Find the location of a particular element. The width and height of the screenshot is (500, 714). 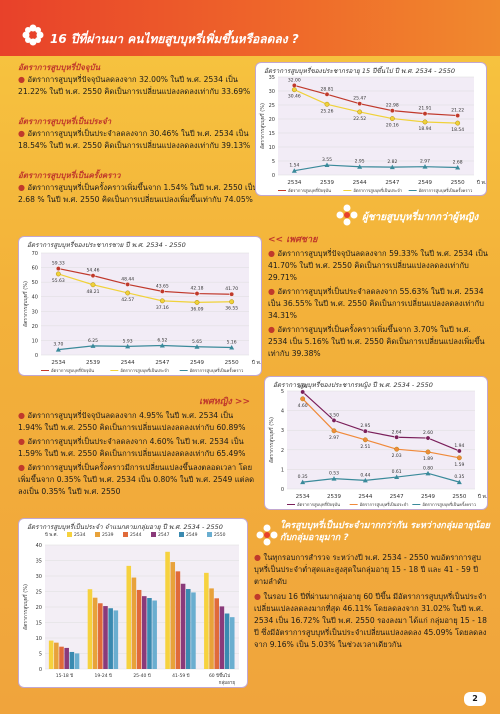

data-label: 20.16 is located at coordinates (392, 126).